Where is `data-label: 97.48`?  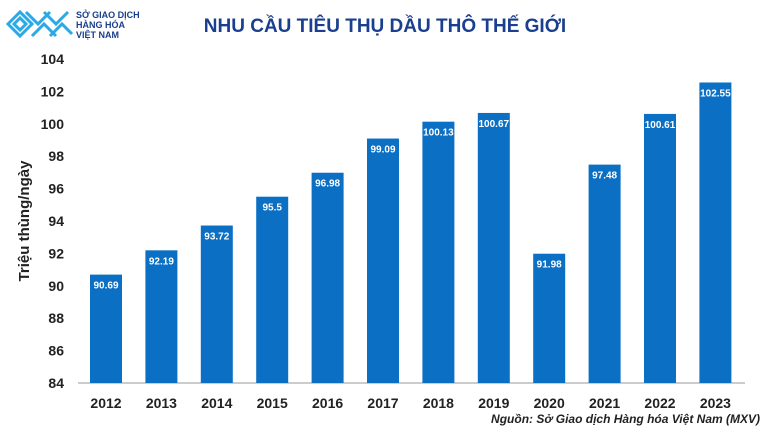 data-label: 97.48 is located at coordinates (604, 176).